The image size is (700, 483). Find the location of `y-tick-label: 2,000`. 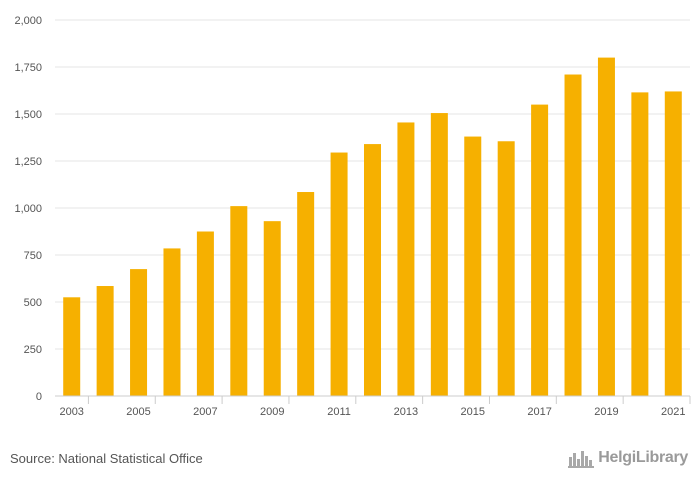

y-tick-label: 2,000 is located at coordinates (28, 21).